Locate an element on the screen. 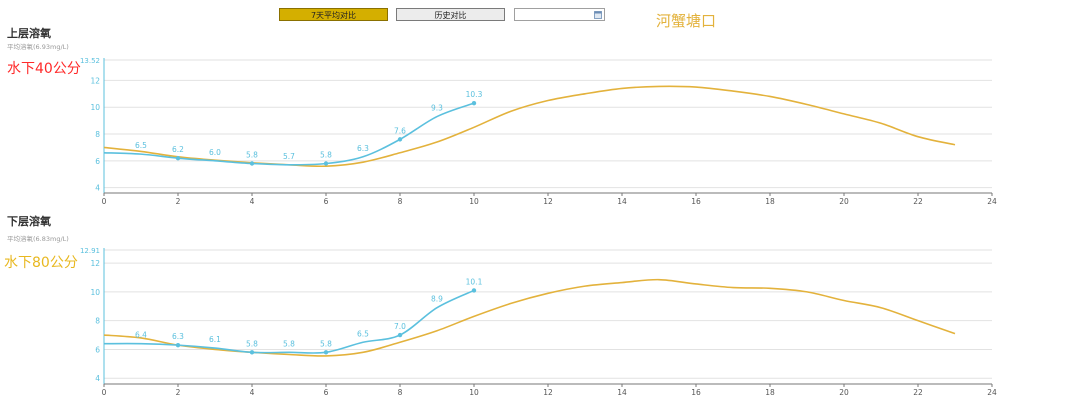 The image size is (1080, 403). upper-depth-label: 水下40公分 is located at coordinates (44, 69).